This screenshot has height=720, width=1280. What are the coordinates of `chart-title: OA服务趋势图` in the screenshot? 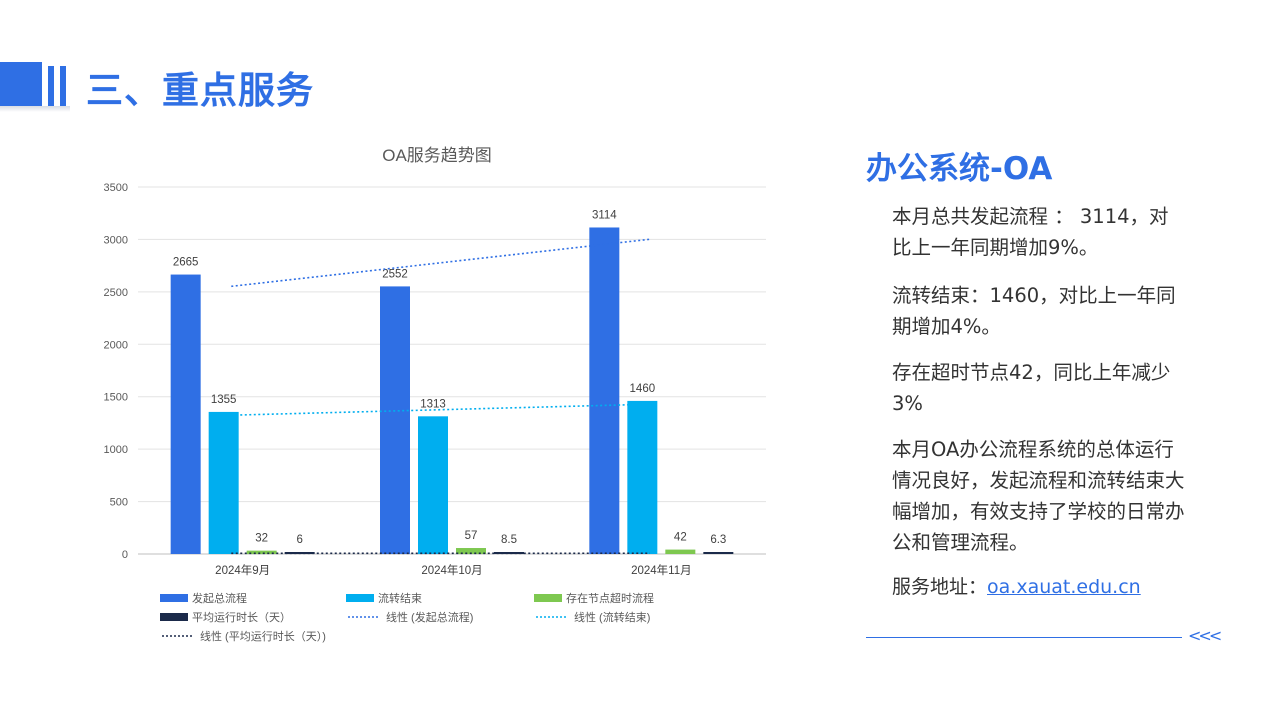 It's located at (437, 155).